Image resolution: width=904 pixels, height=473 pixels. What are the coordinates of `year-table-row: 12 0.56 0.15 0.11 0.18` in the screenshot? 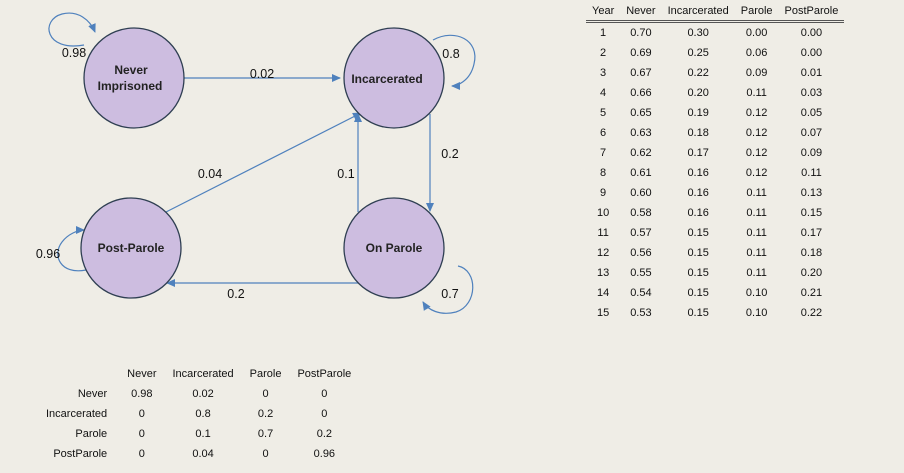 It's located at (715, 253).